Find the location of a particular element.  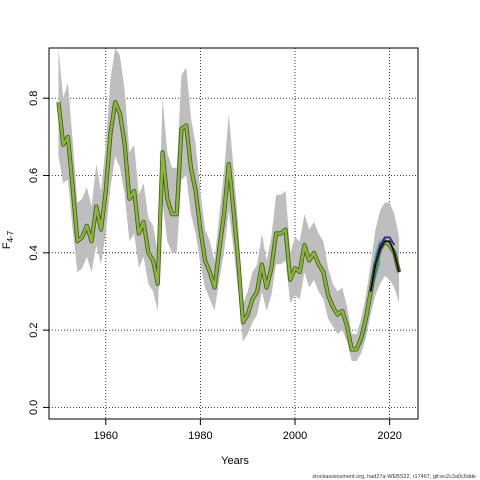

x-tick-label: 1980 is located at coordinates (200, 436).